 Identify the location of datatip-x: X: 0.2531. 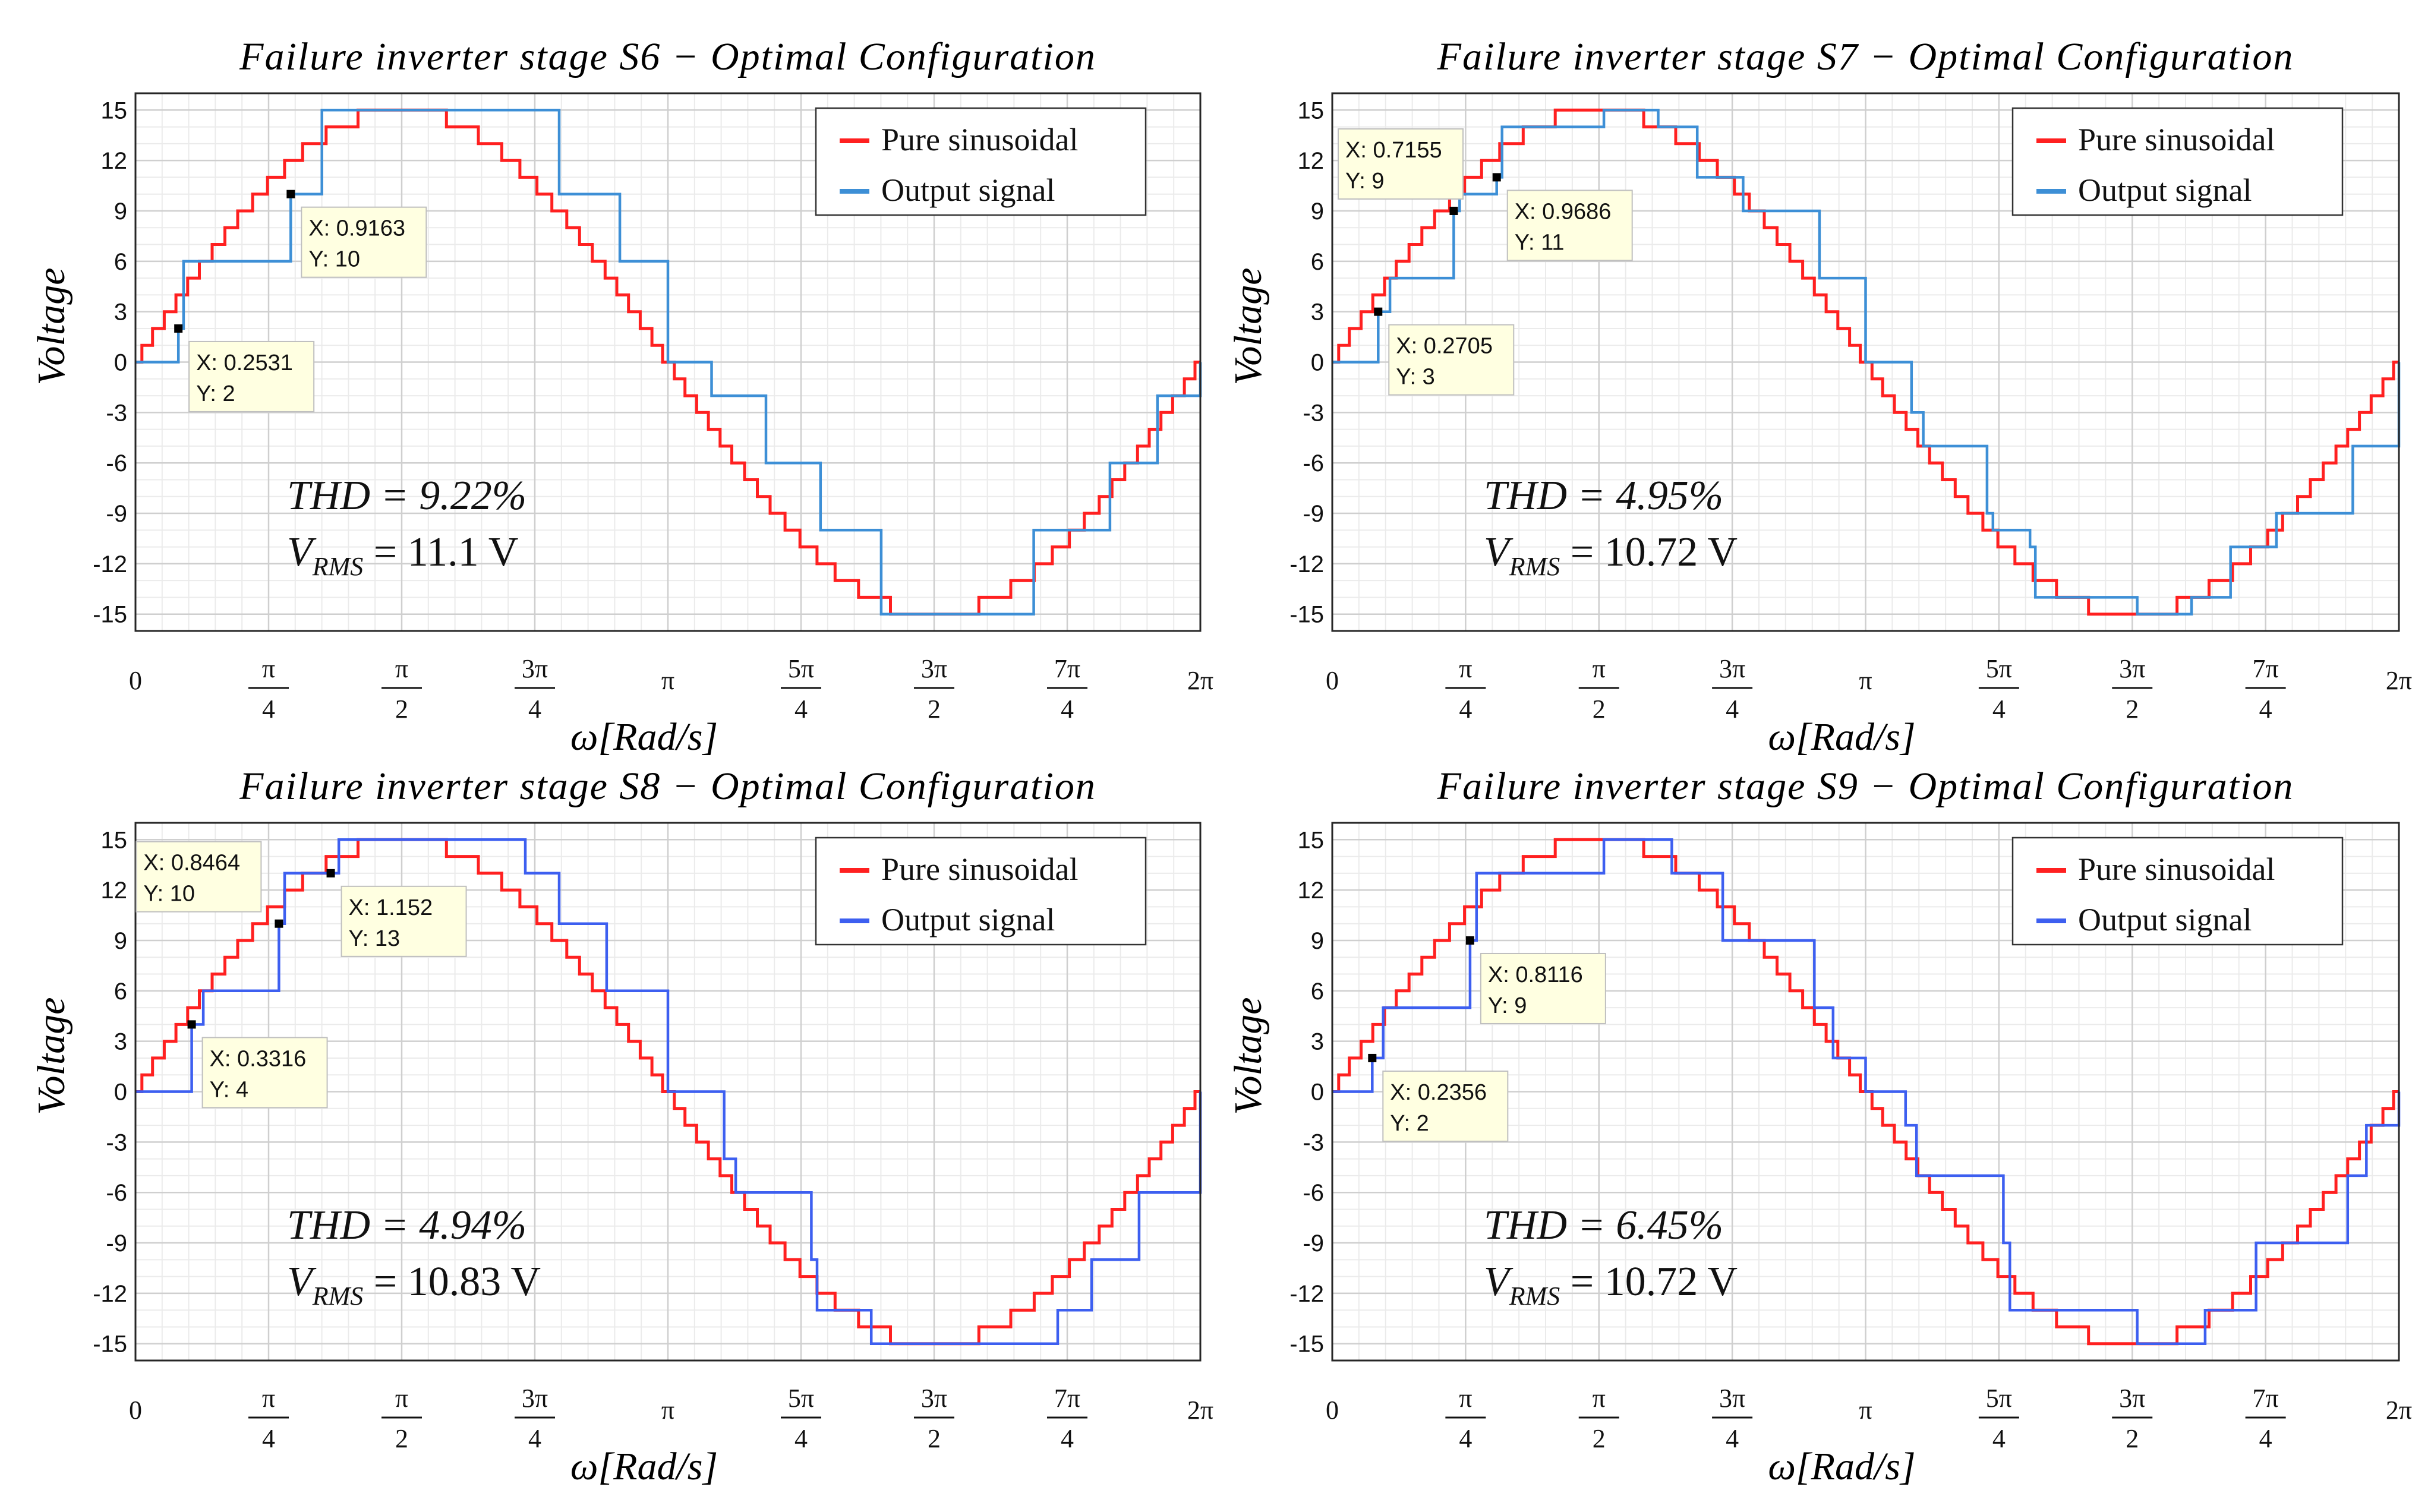
(244, 363).